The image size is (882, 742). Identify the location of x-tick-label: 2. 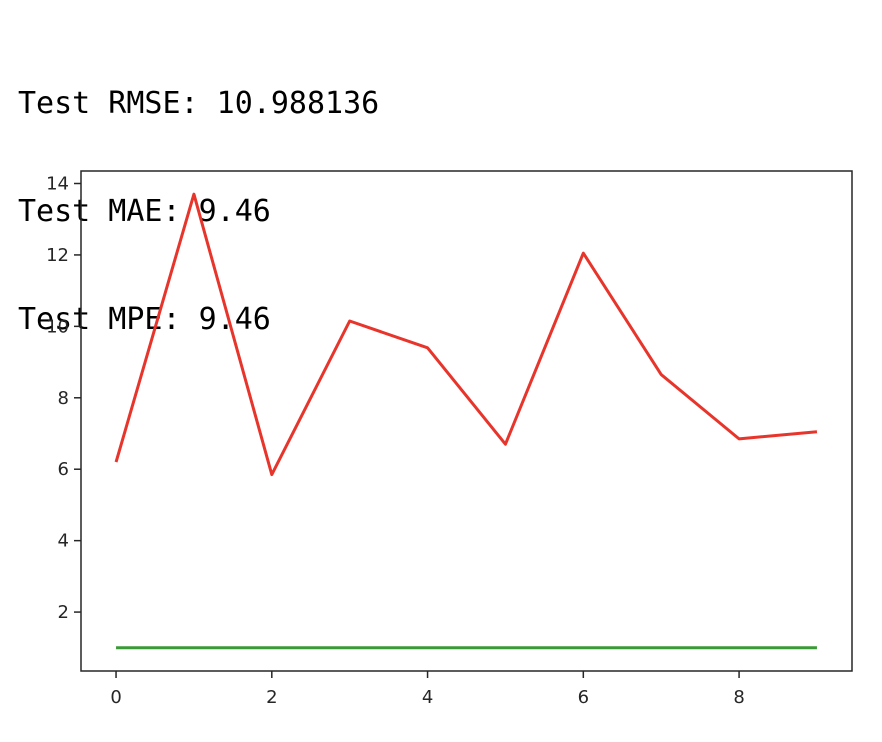
(271, 697).